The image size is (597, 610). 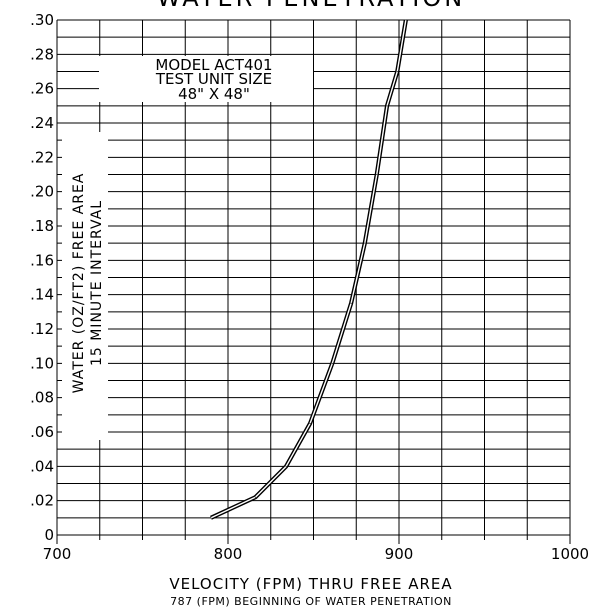 I want to click on y-tick-label: .26, so click(x=42, y=89).